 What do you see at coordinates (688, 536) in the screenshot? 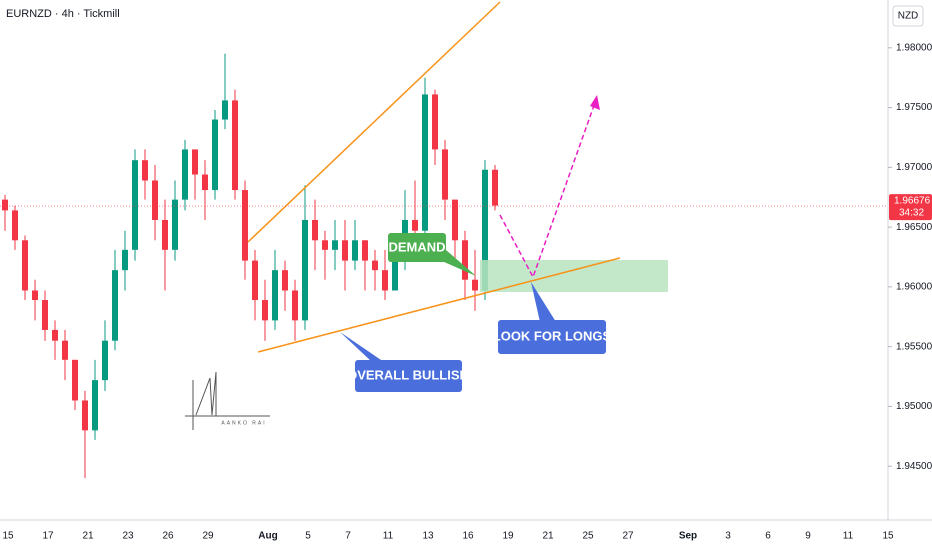
I see `x-tick-label: Sep` at bounding box center [688, 536].